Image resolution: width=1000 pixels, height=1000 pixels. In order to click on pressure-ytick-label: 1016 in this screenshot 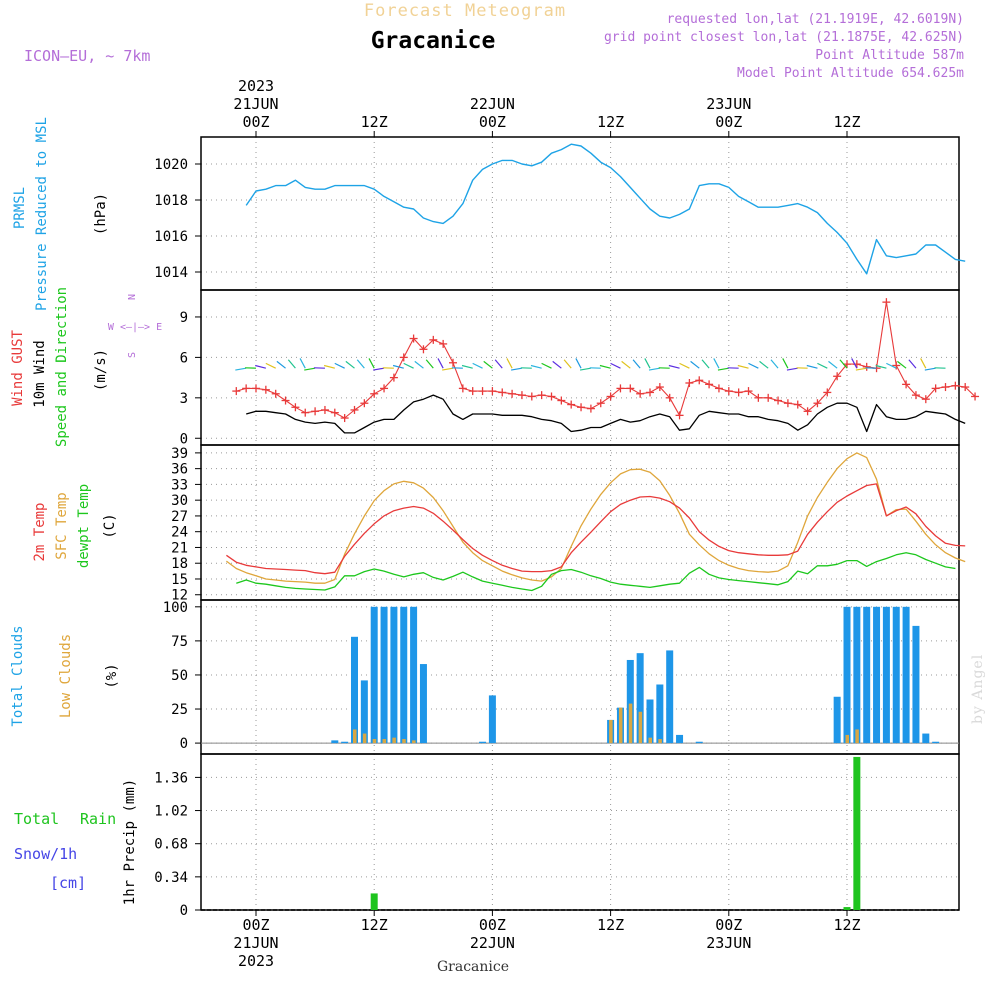, I will do `click(171, 237)`.